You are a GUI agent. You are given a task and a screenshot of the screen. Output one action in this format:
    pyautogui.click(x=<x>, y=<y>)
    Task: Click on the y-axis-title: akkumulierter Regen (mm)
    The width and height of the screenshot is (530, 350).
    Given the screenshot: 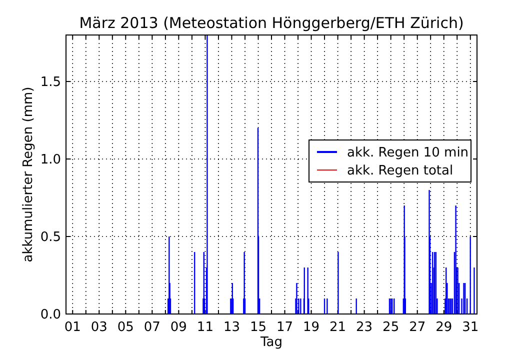 What is the action you would take?
    pyautogui.click(x=28, y=174)
    